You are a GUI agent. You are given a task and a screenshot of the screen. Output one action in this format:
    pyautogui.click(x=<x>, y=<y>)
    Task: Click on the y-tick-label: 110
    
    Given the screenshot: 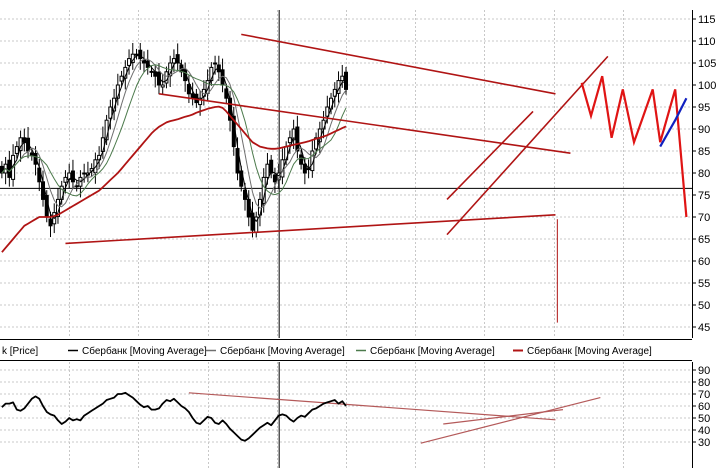 What is the action you would take?
    pyautogui.click(x=707, y=42)
    